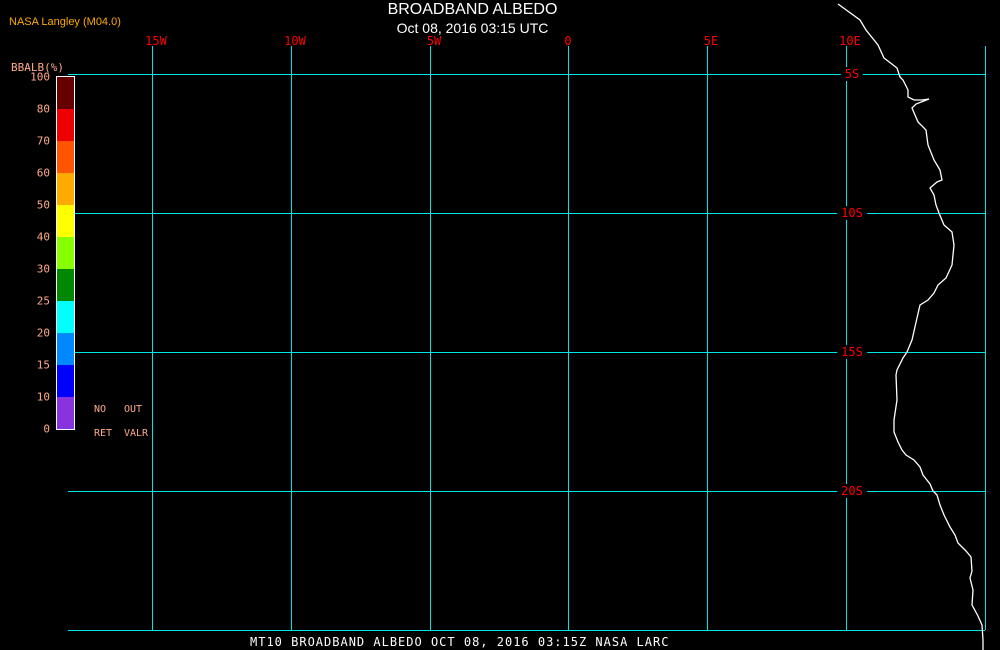 The image size is (1000, 650). I want to click on lon-label: 10E, so click(850, 41).